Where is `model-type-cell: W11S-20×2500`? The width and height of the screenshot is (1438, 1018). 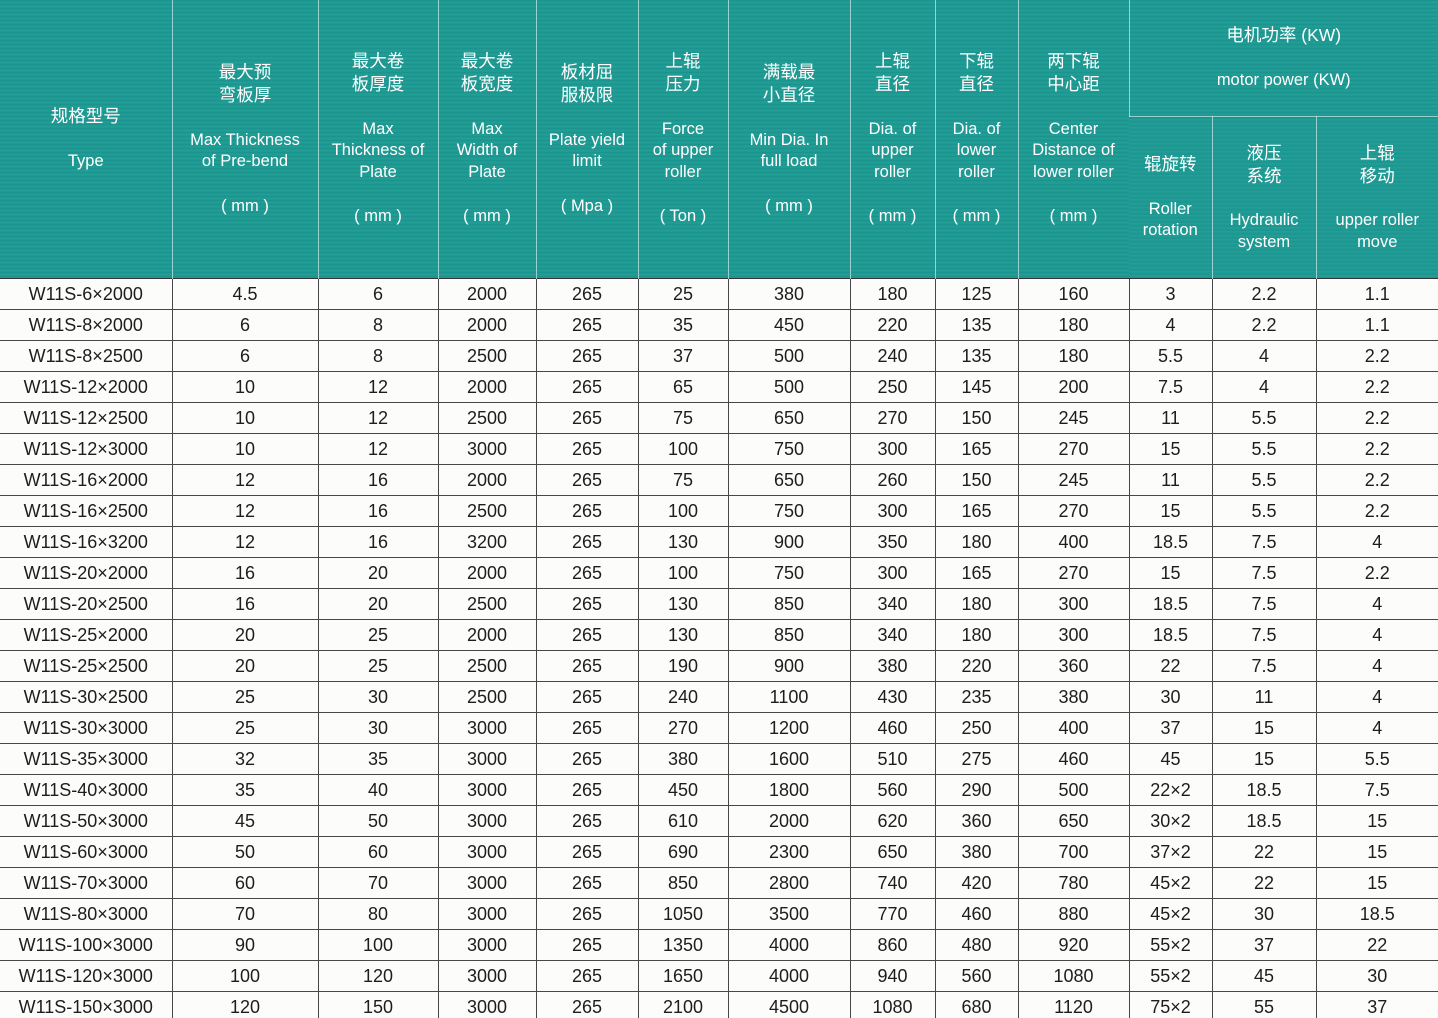
model-type-cell: W11S-20×2500 is located at coordinates (86, 604).